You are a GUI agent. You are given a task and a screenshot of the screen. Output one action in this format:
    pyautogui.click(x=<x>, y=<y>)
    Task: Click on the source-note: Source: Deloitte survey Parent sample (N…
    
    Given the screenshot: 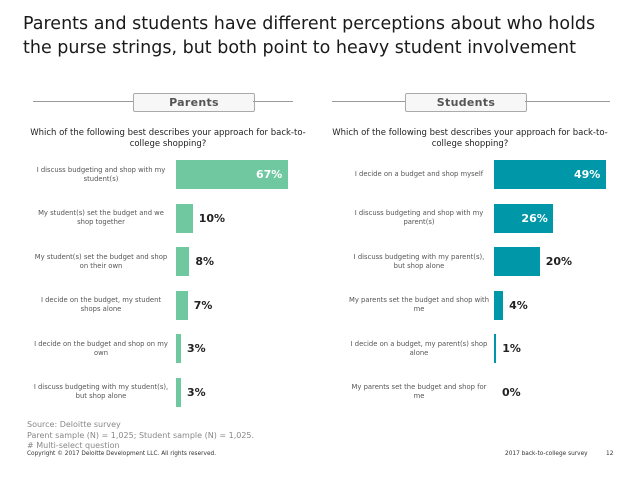 What is the action you would take?
    pyautogui.click(x=140, y=436)
    